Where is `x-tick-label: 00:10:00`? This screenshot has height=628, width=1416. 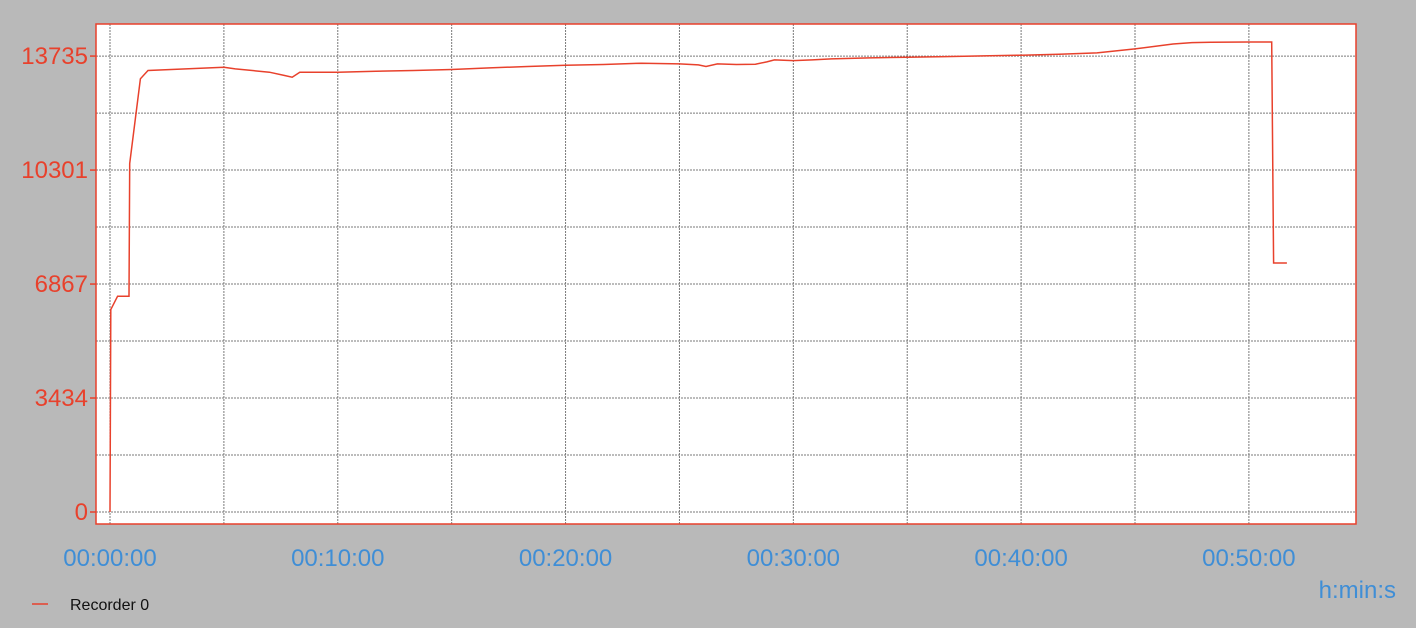 x-tick-label: 00:10:00 is located at coordinates (337, 558).